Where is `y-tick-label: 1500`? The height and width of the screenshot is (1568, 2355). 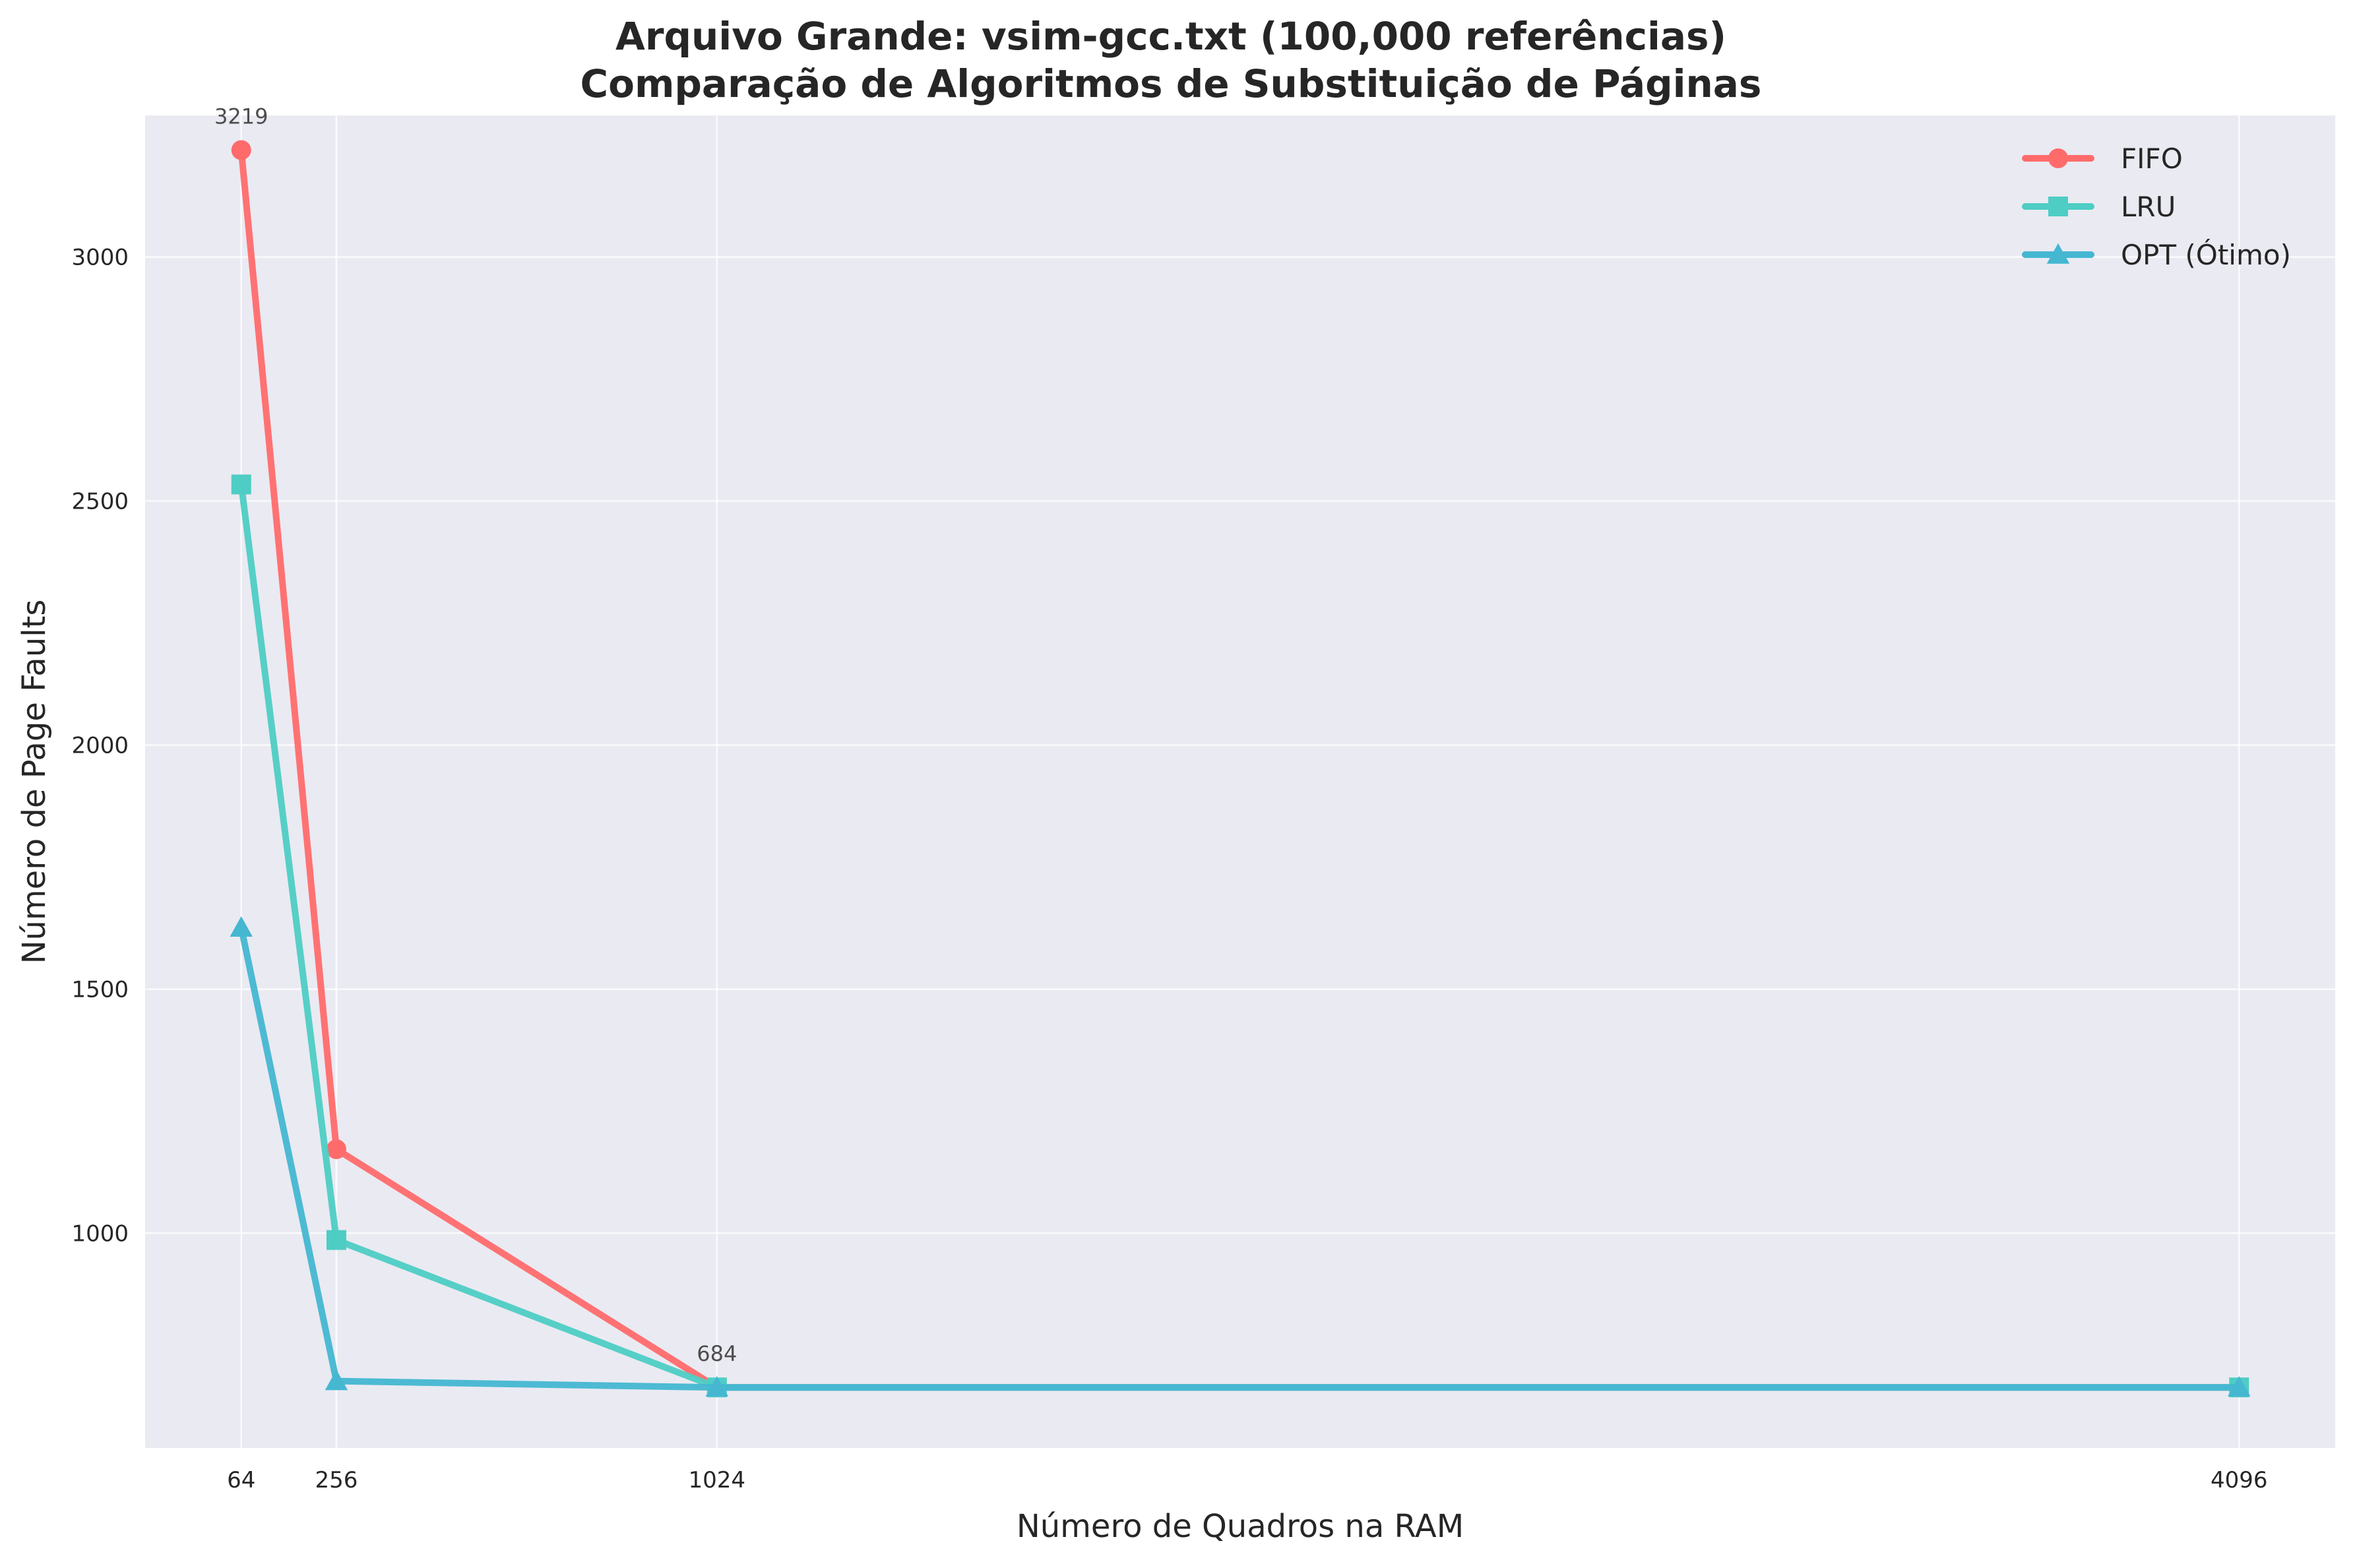
y-tick-label: 1500 is located at coordinates (100, 989).